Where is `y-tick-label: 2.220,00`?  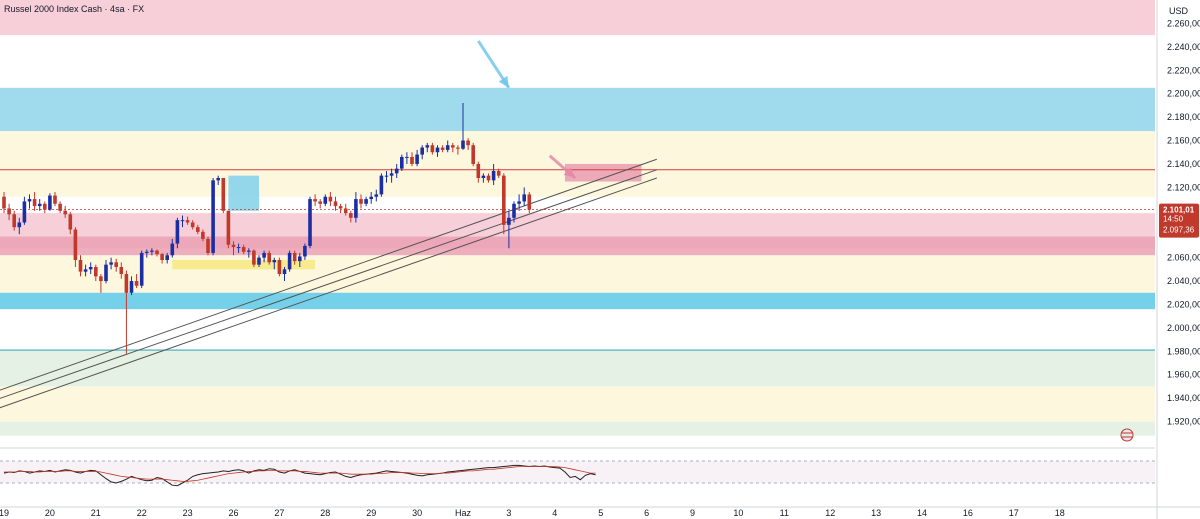
y-tick-label: 2.220,00 is located at coordinates (1183, 70).